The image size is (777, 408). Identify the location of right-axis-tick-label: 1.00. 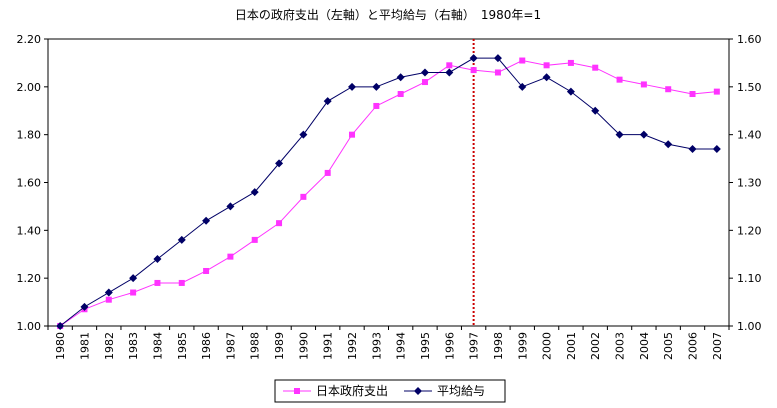
(749, 326).